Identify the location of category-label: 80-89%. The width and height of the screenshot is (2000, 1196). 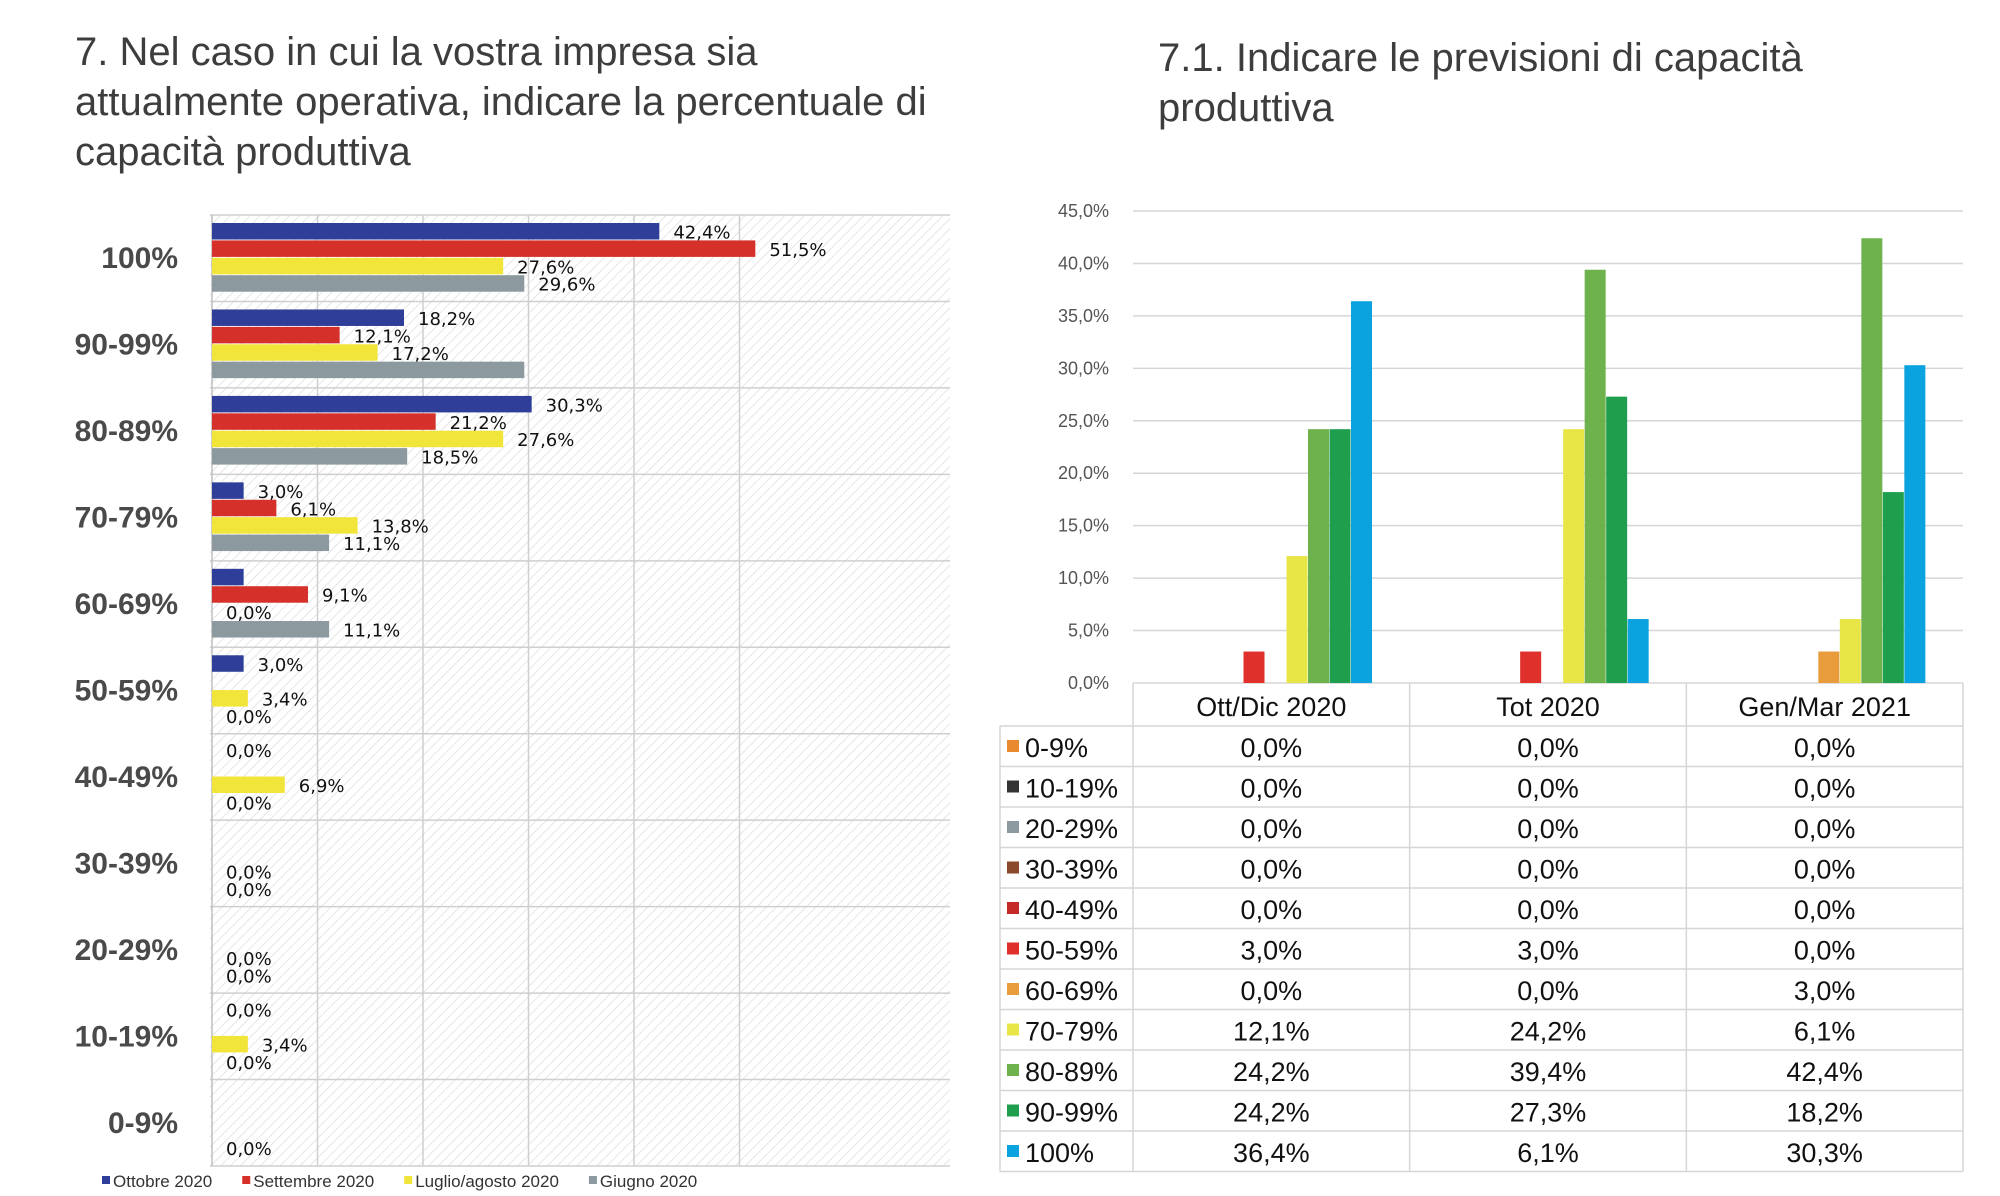
(126, 431).